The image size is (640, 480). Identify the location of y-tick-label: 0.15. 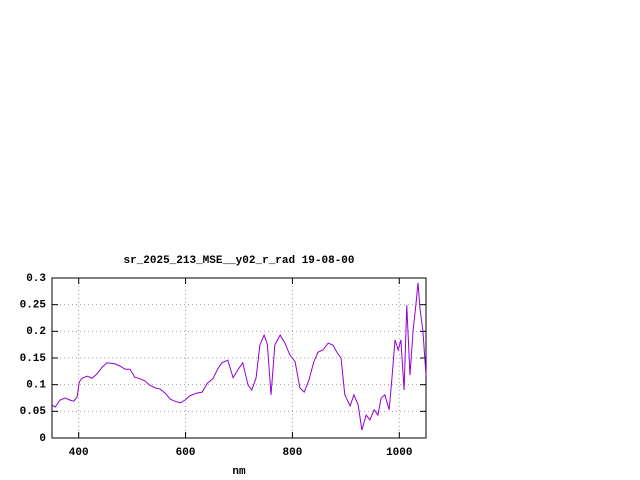
(33, 359).